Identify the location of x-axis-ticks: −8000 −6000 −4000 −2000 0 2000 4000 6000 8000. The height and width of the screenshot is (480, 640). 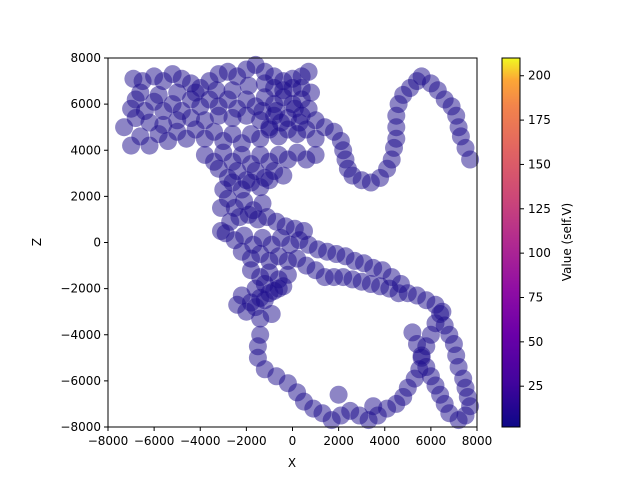
(290, 437).